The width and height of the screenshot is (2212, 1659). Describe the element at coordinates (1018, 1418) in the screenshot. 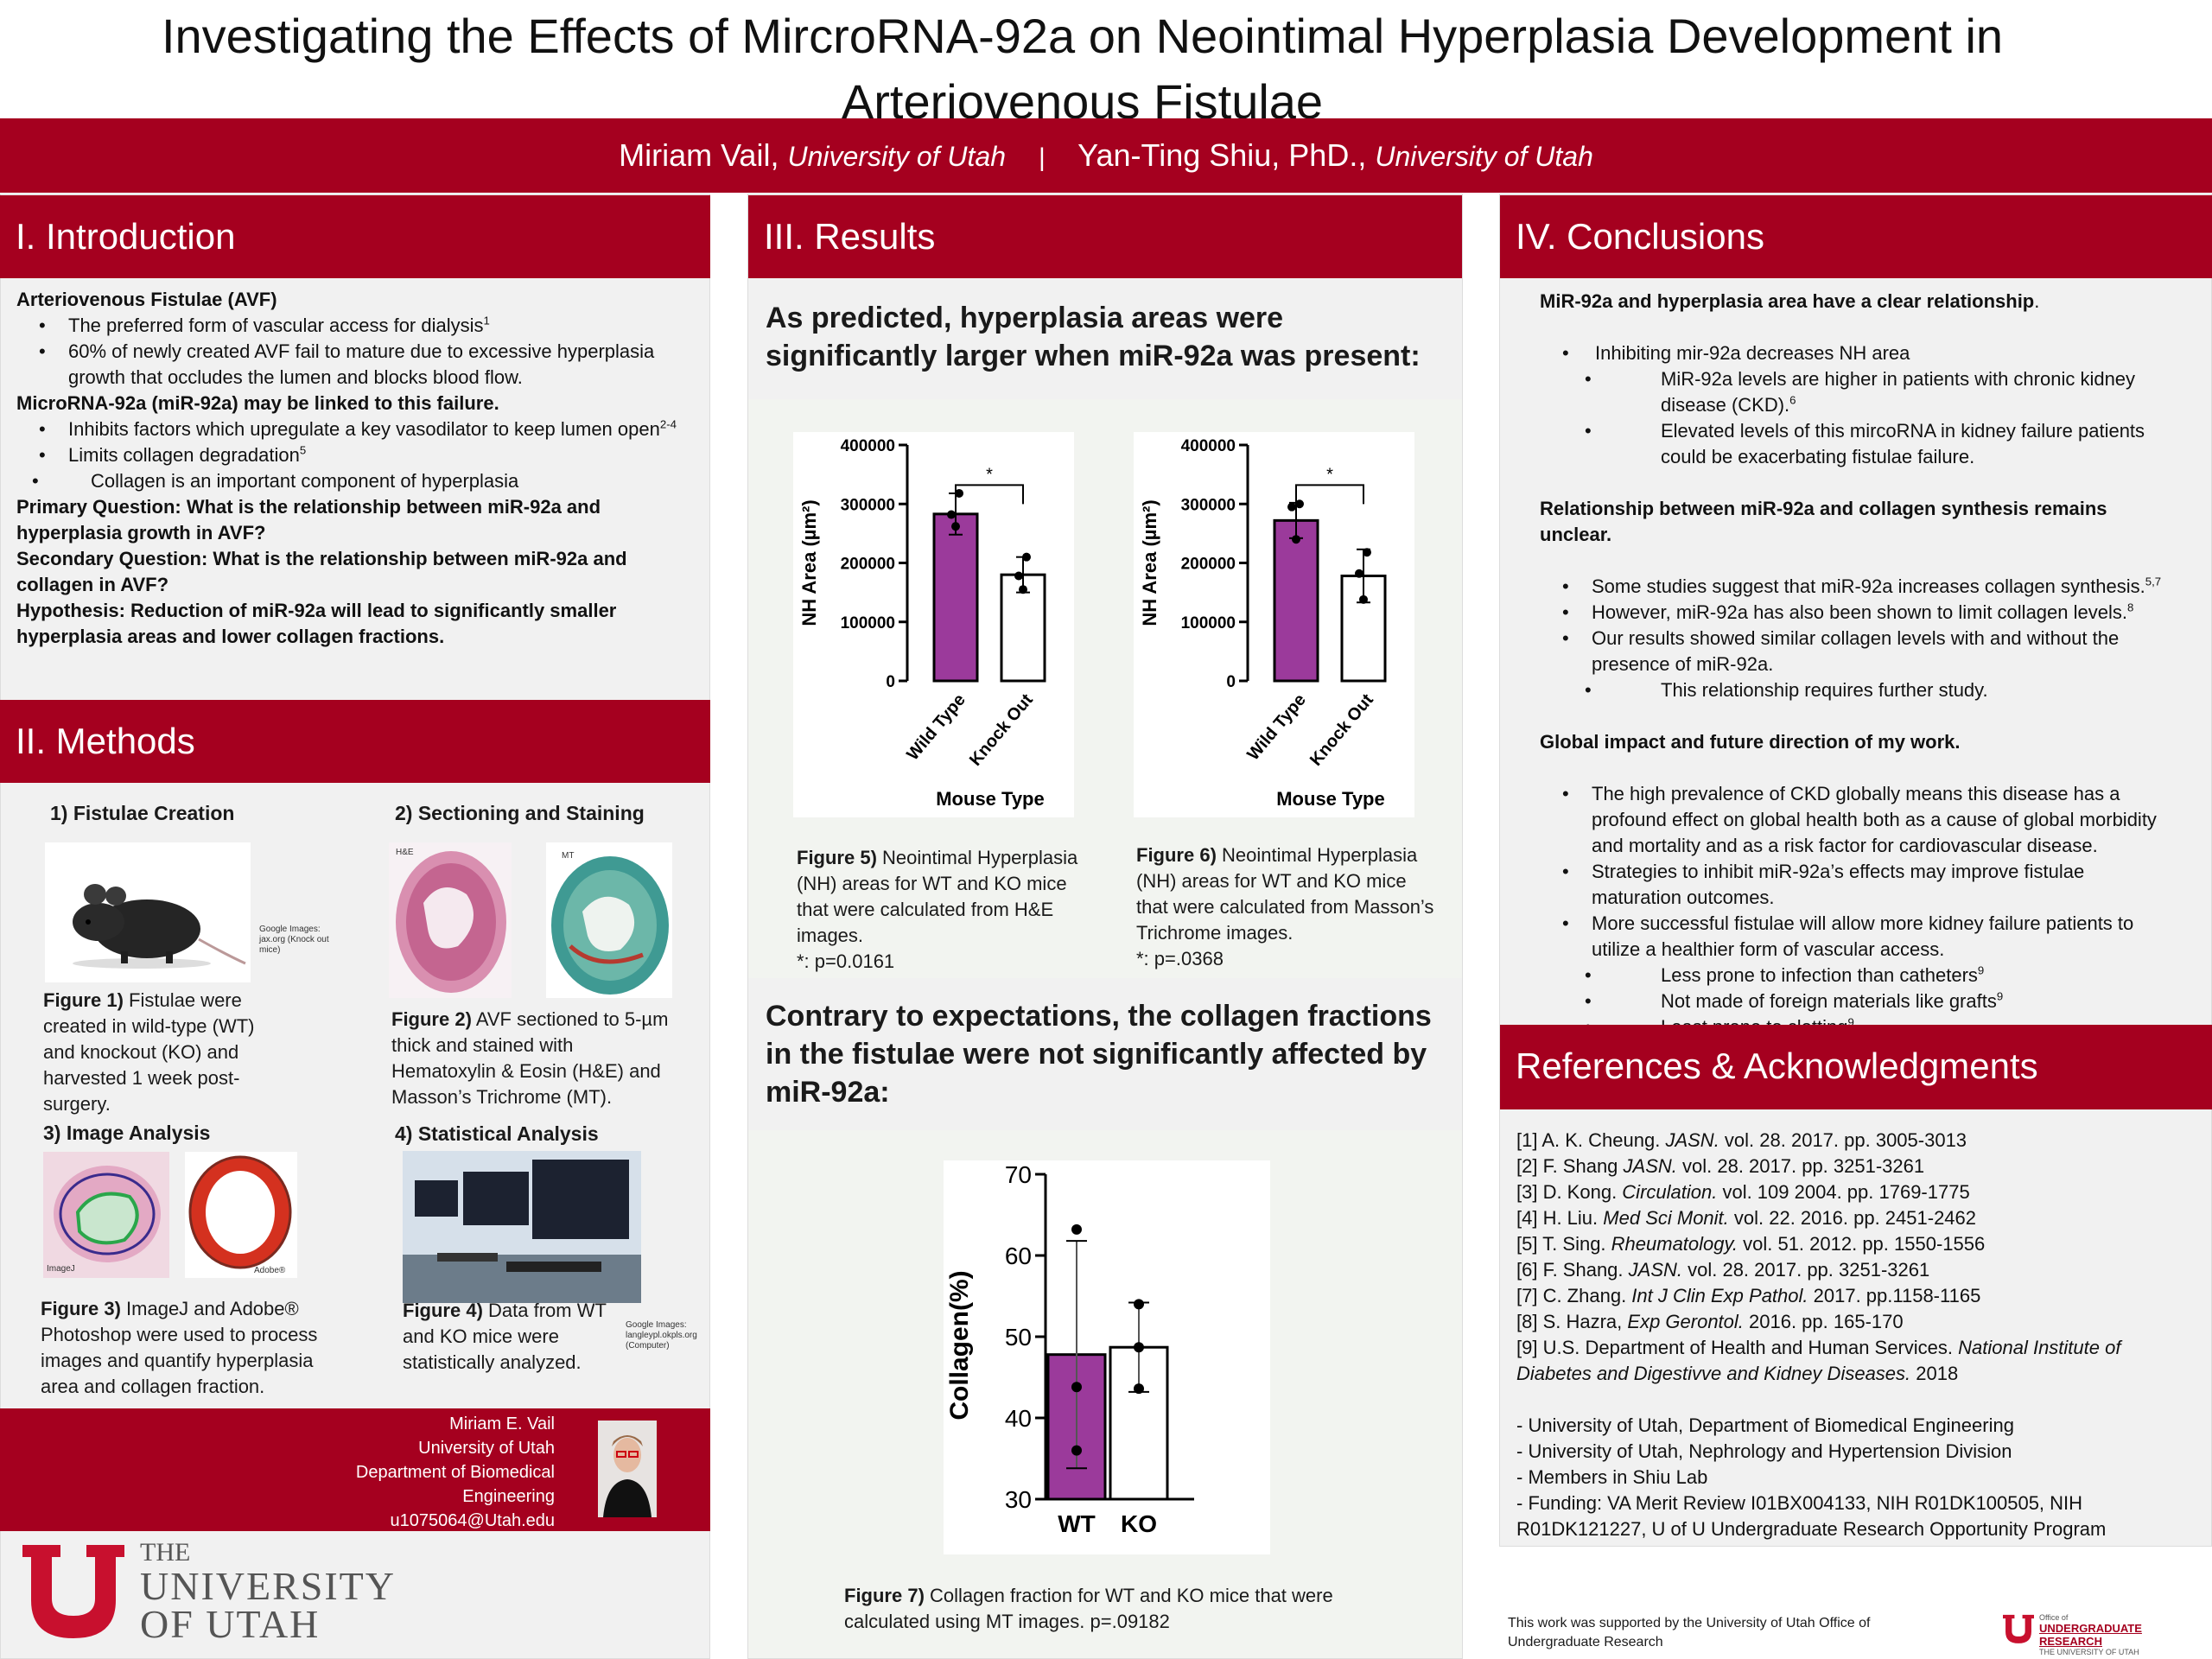

I see `y-tick-label: 40` at that location.